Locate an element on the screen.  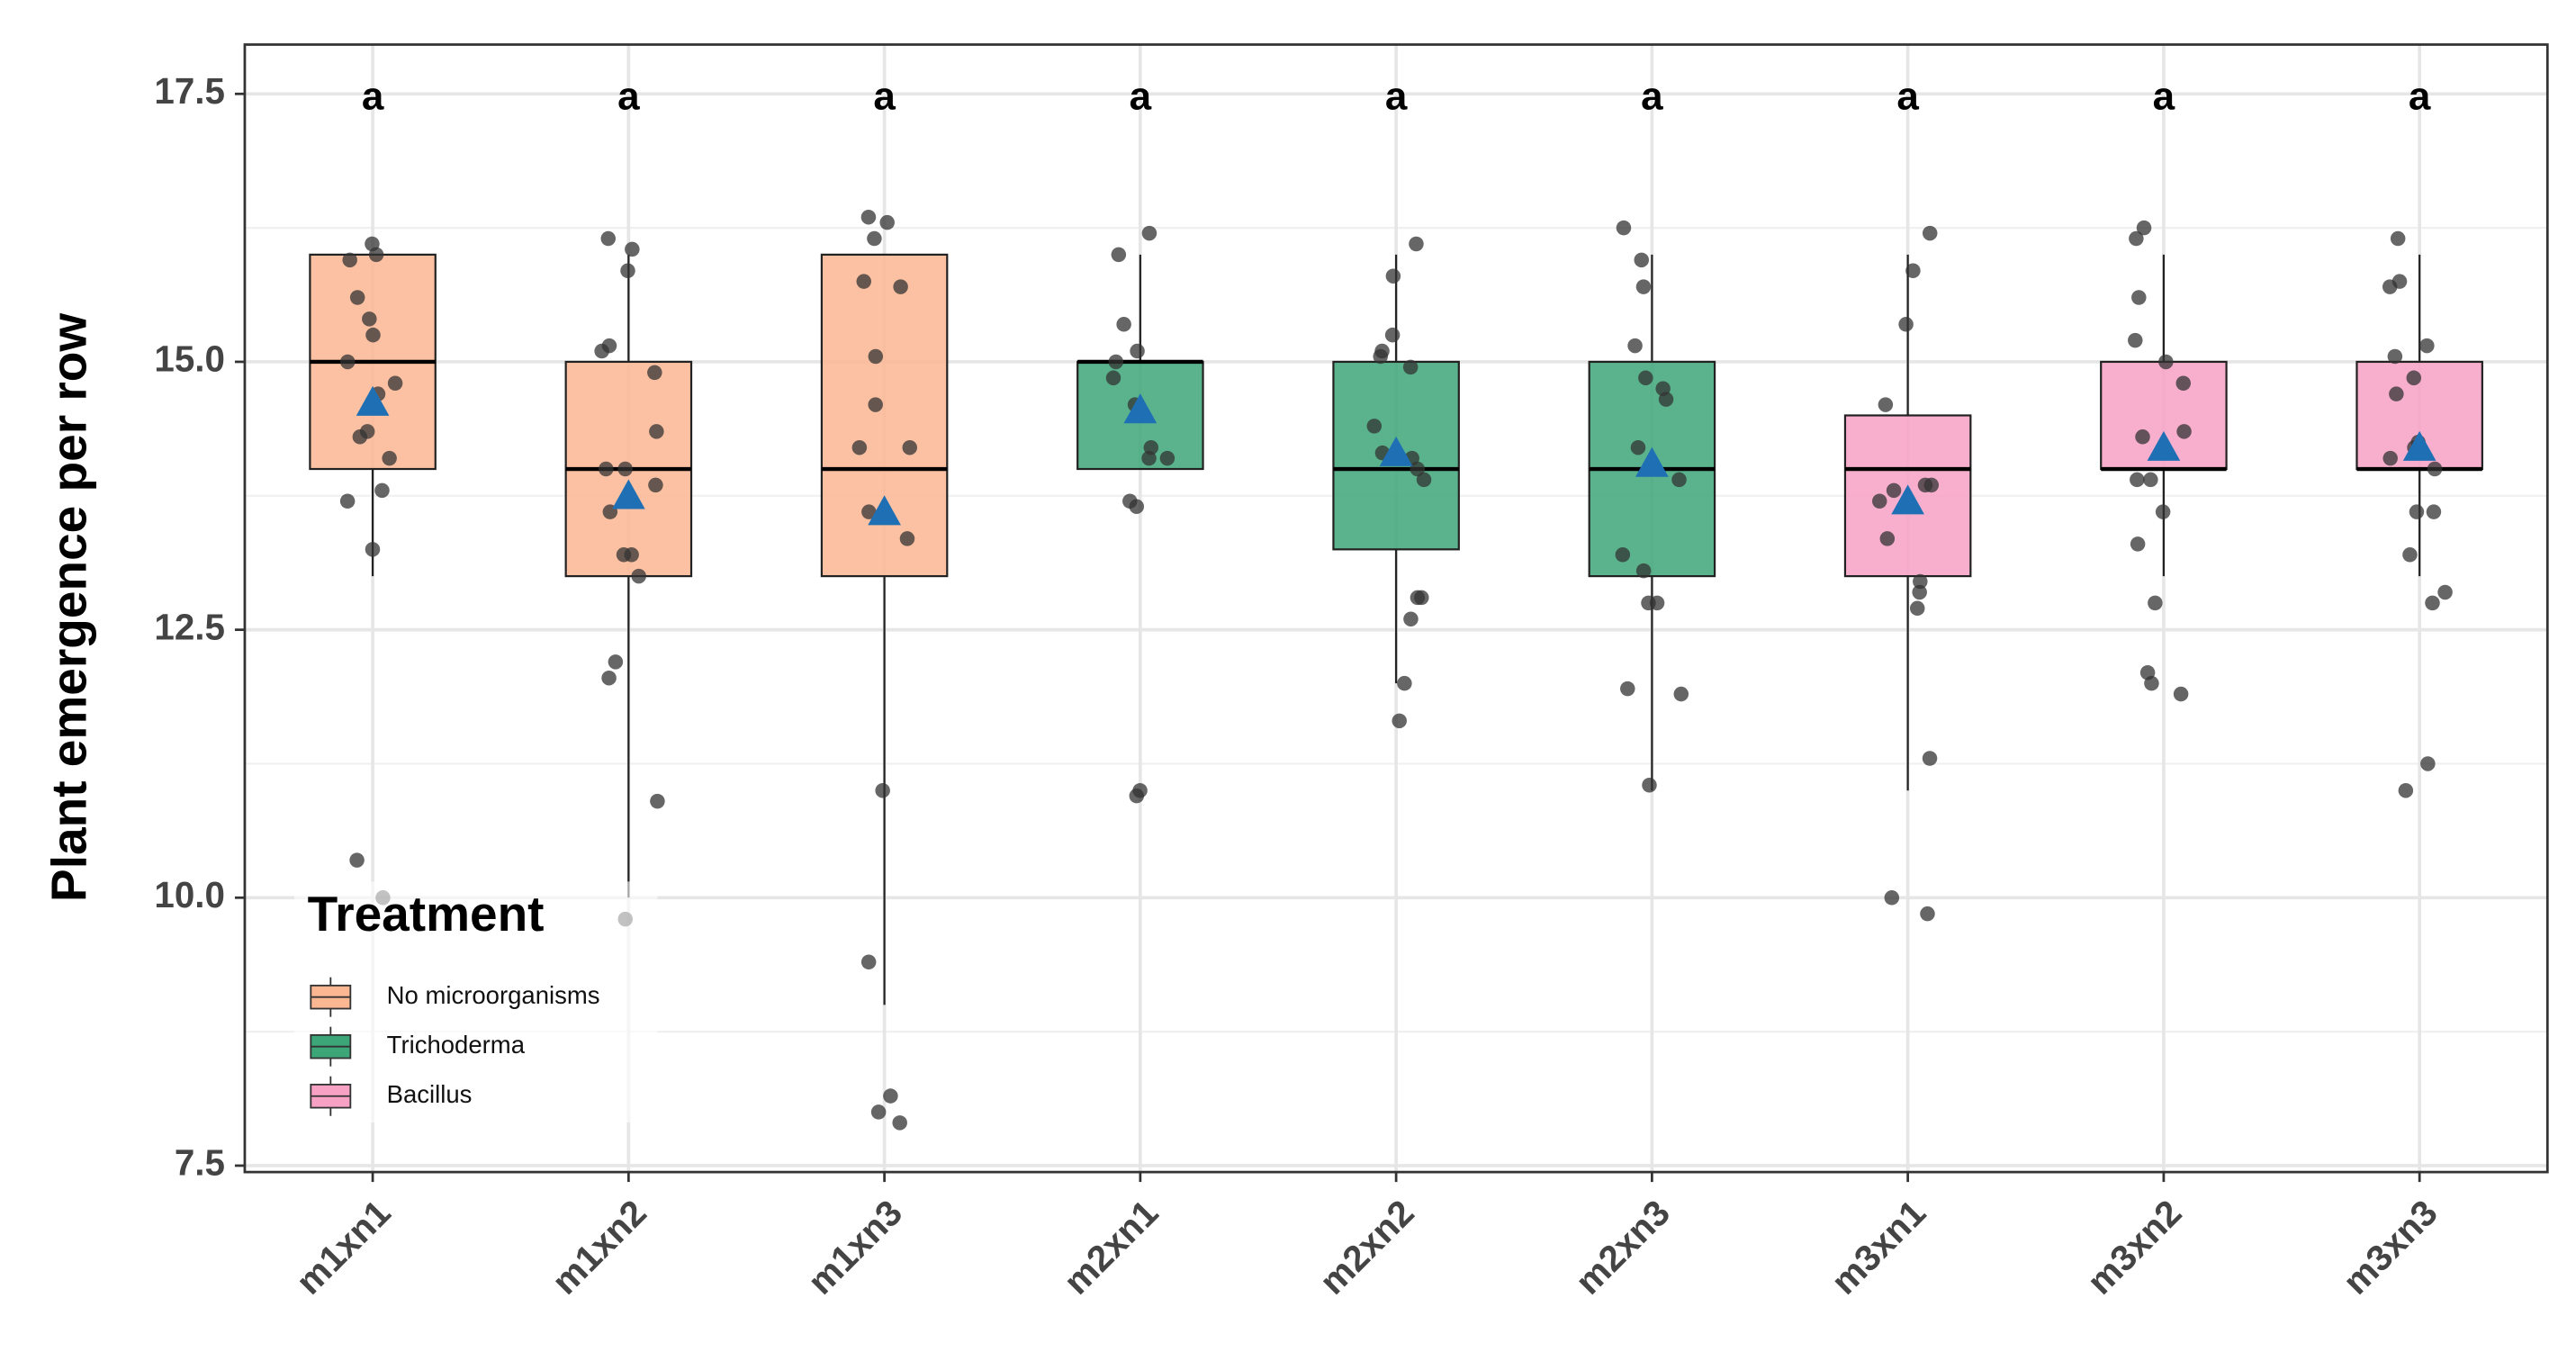
y-axis-label: Plant emergence per row is located at coordinates (69, 607).